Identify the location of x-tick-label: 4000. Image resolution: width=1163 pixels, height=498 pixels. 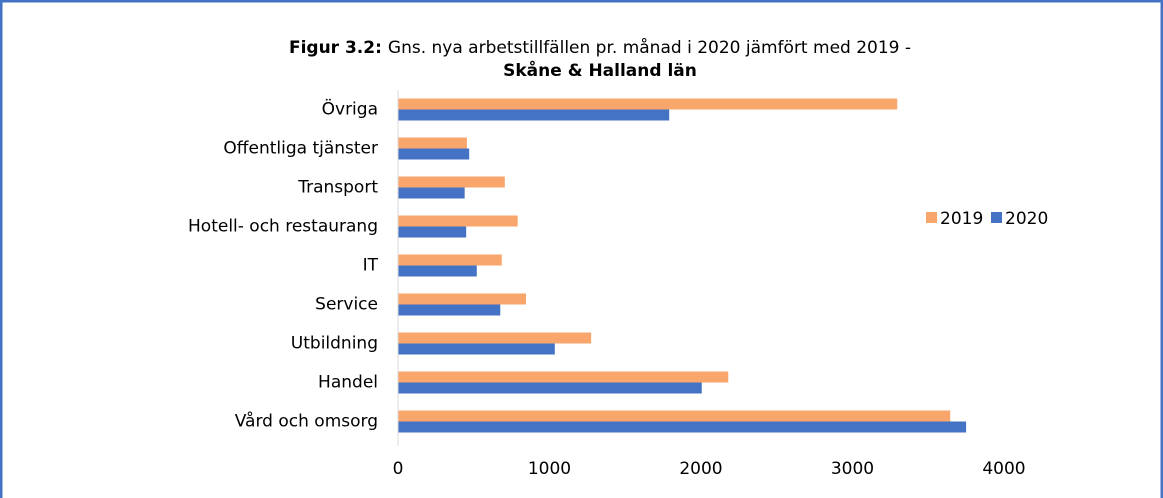
(1003, 469).